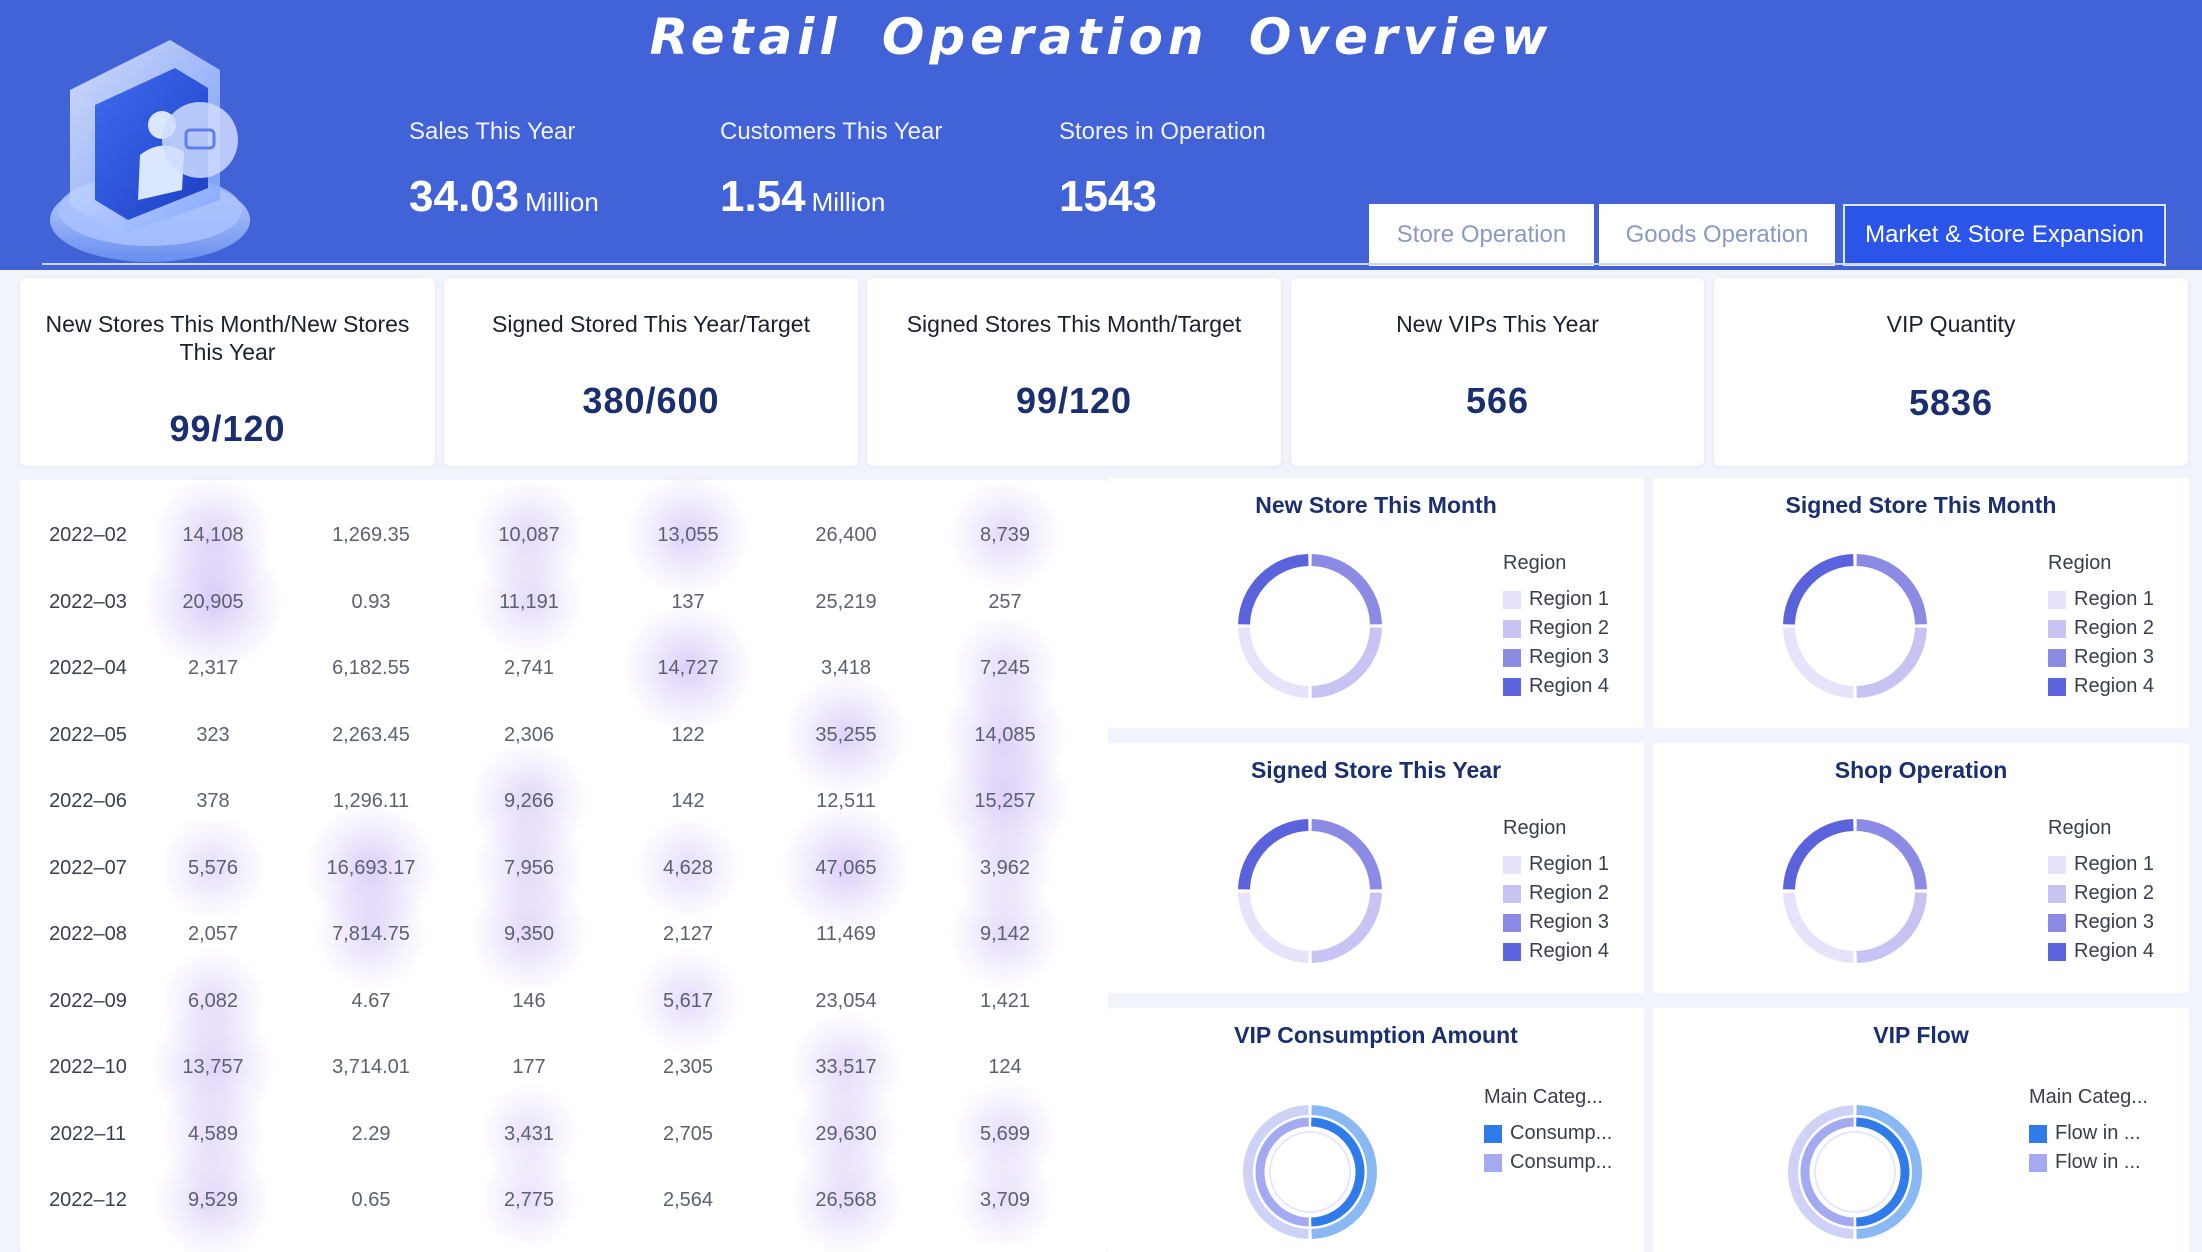 This screenshot has width=2202, height=1252. I want to click on row-date: 2022–12, so click(88, 1200).